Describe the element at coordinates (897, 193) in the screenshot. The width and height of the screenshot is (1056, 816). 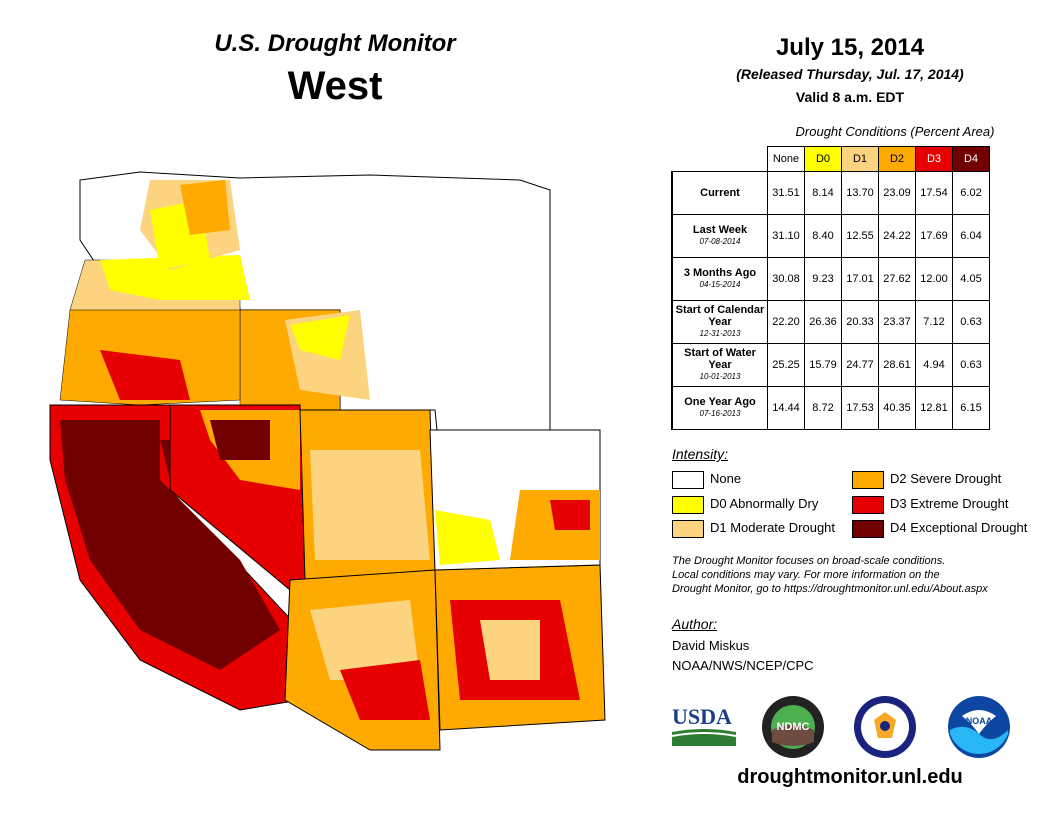
I see `table-cell: 23.09` at that location.